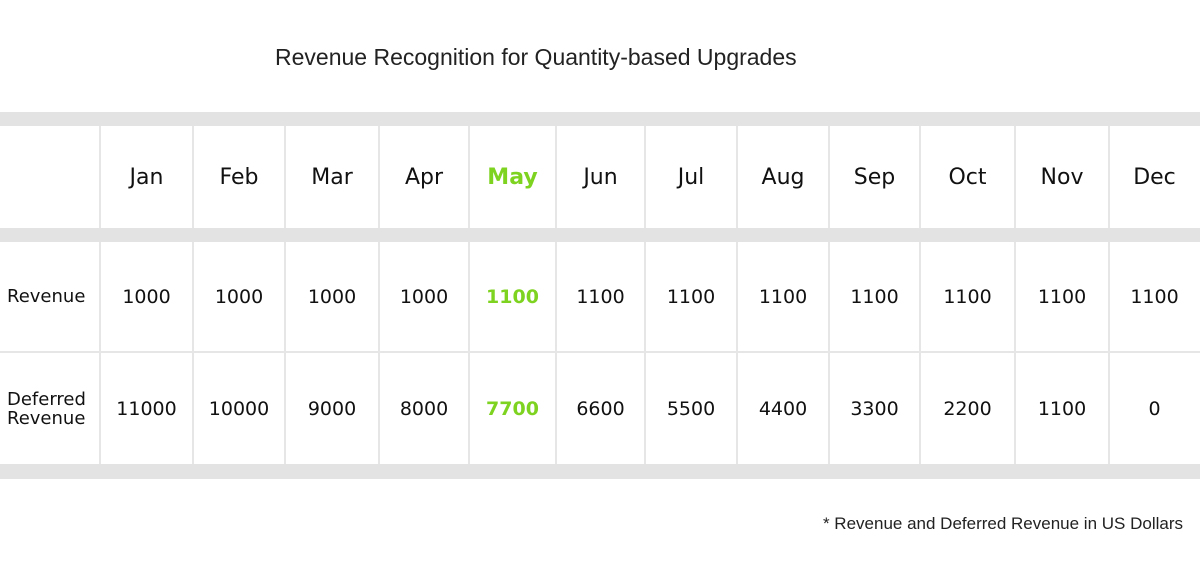 The image size is (1200, 579). I want to click on column-header-may: May, so click(512, 177).